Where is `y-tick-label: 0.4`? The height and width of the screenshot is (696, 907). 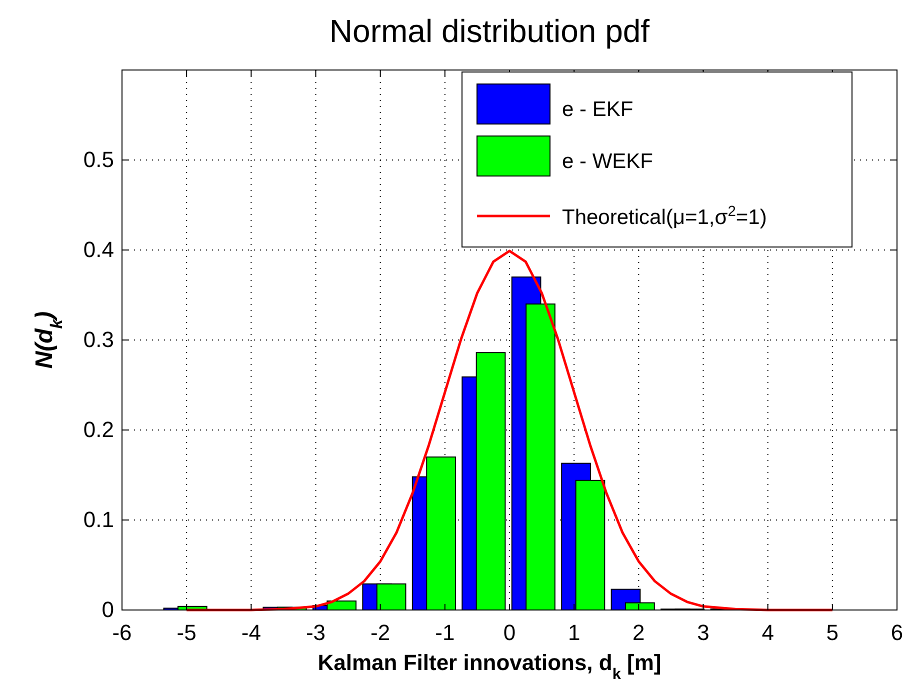
y-tick-label: 0.4 is located at coordinates (98, 249).